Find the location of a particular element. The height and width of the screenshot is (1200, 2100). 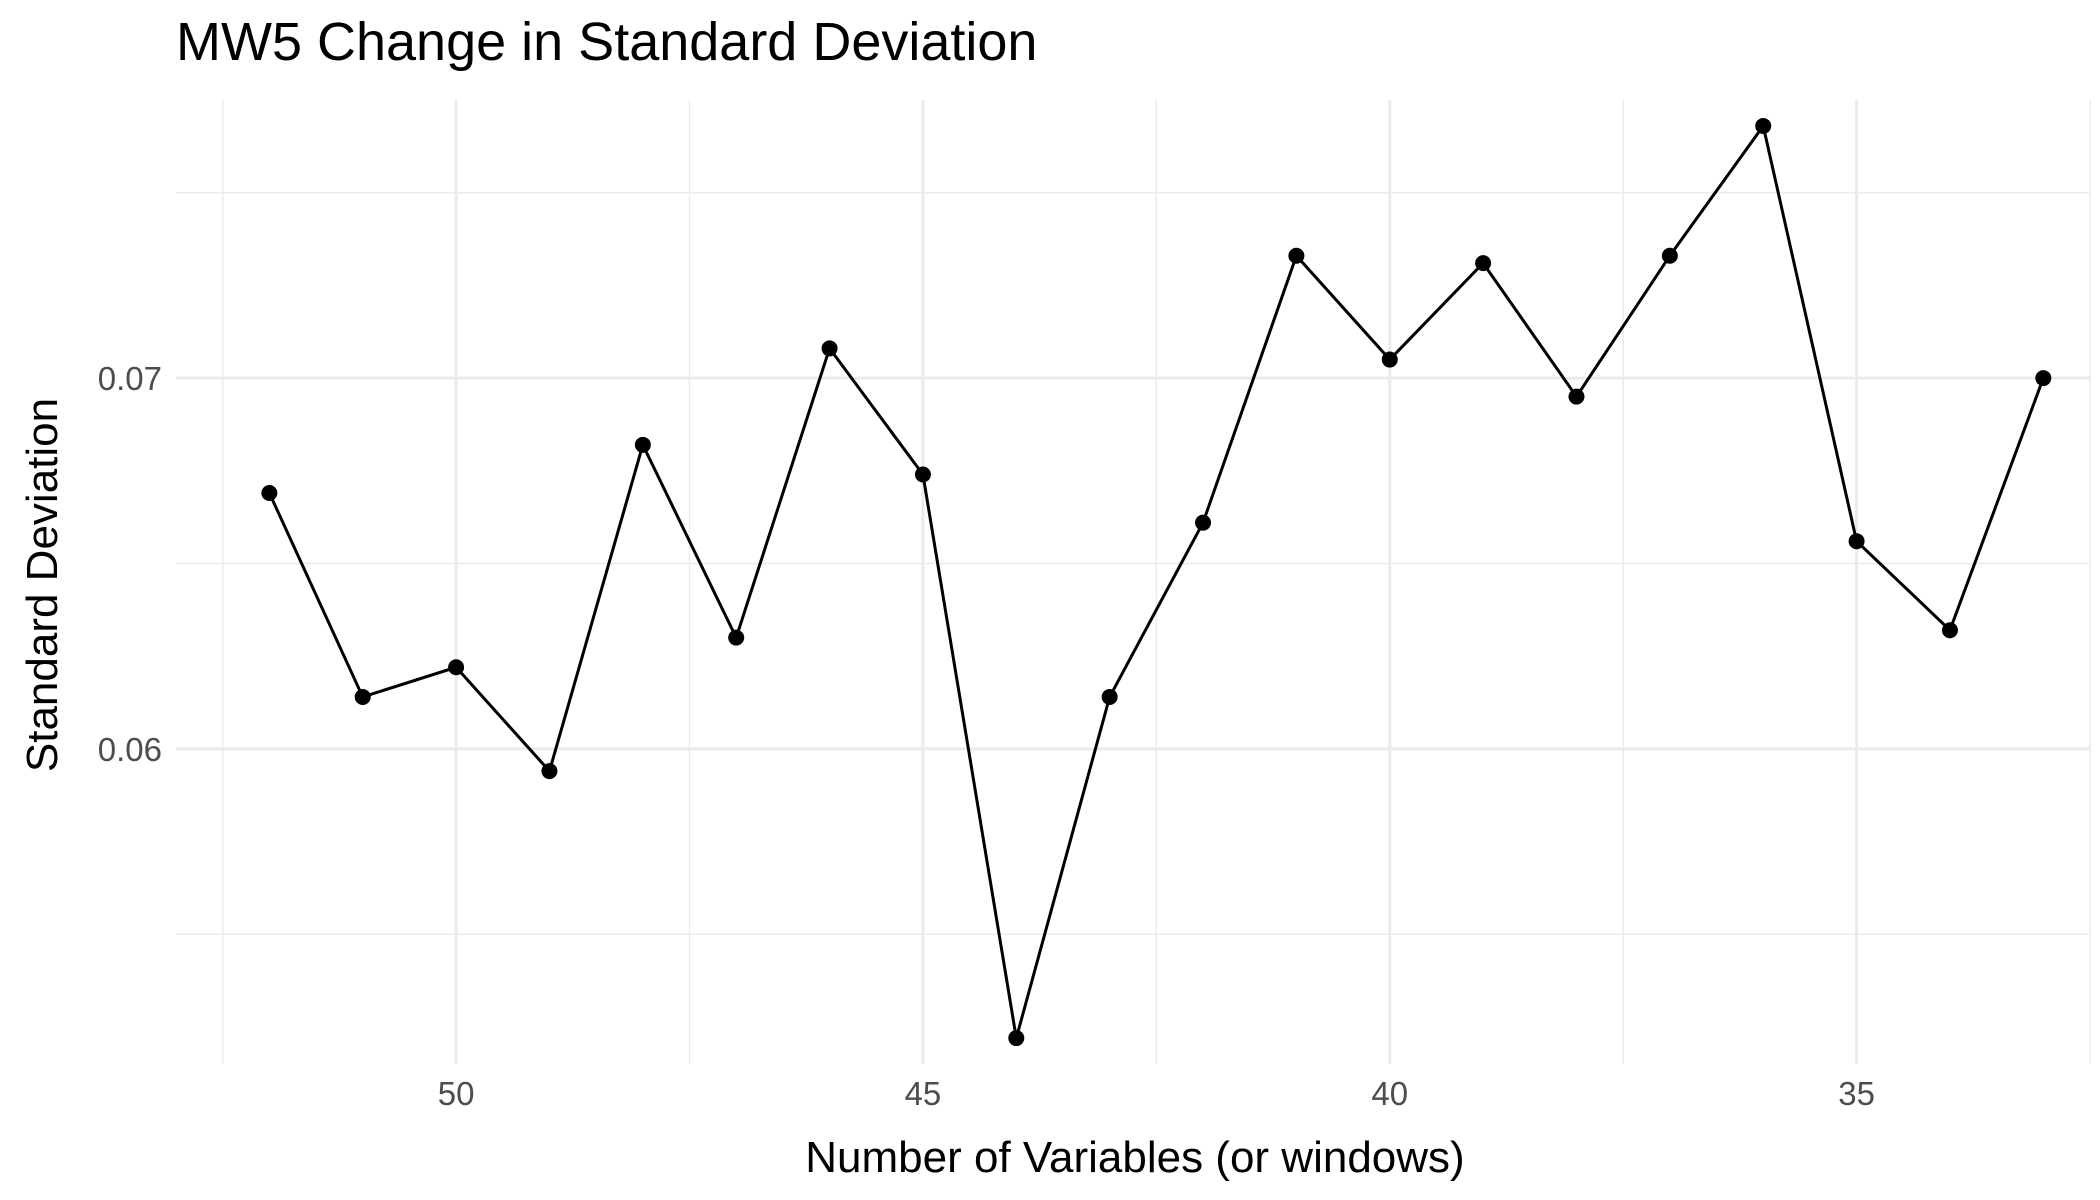

x-axis-title: Number of Variables (or windows) is located at coordinates (1134, 1157).